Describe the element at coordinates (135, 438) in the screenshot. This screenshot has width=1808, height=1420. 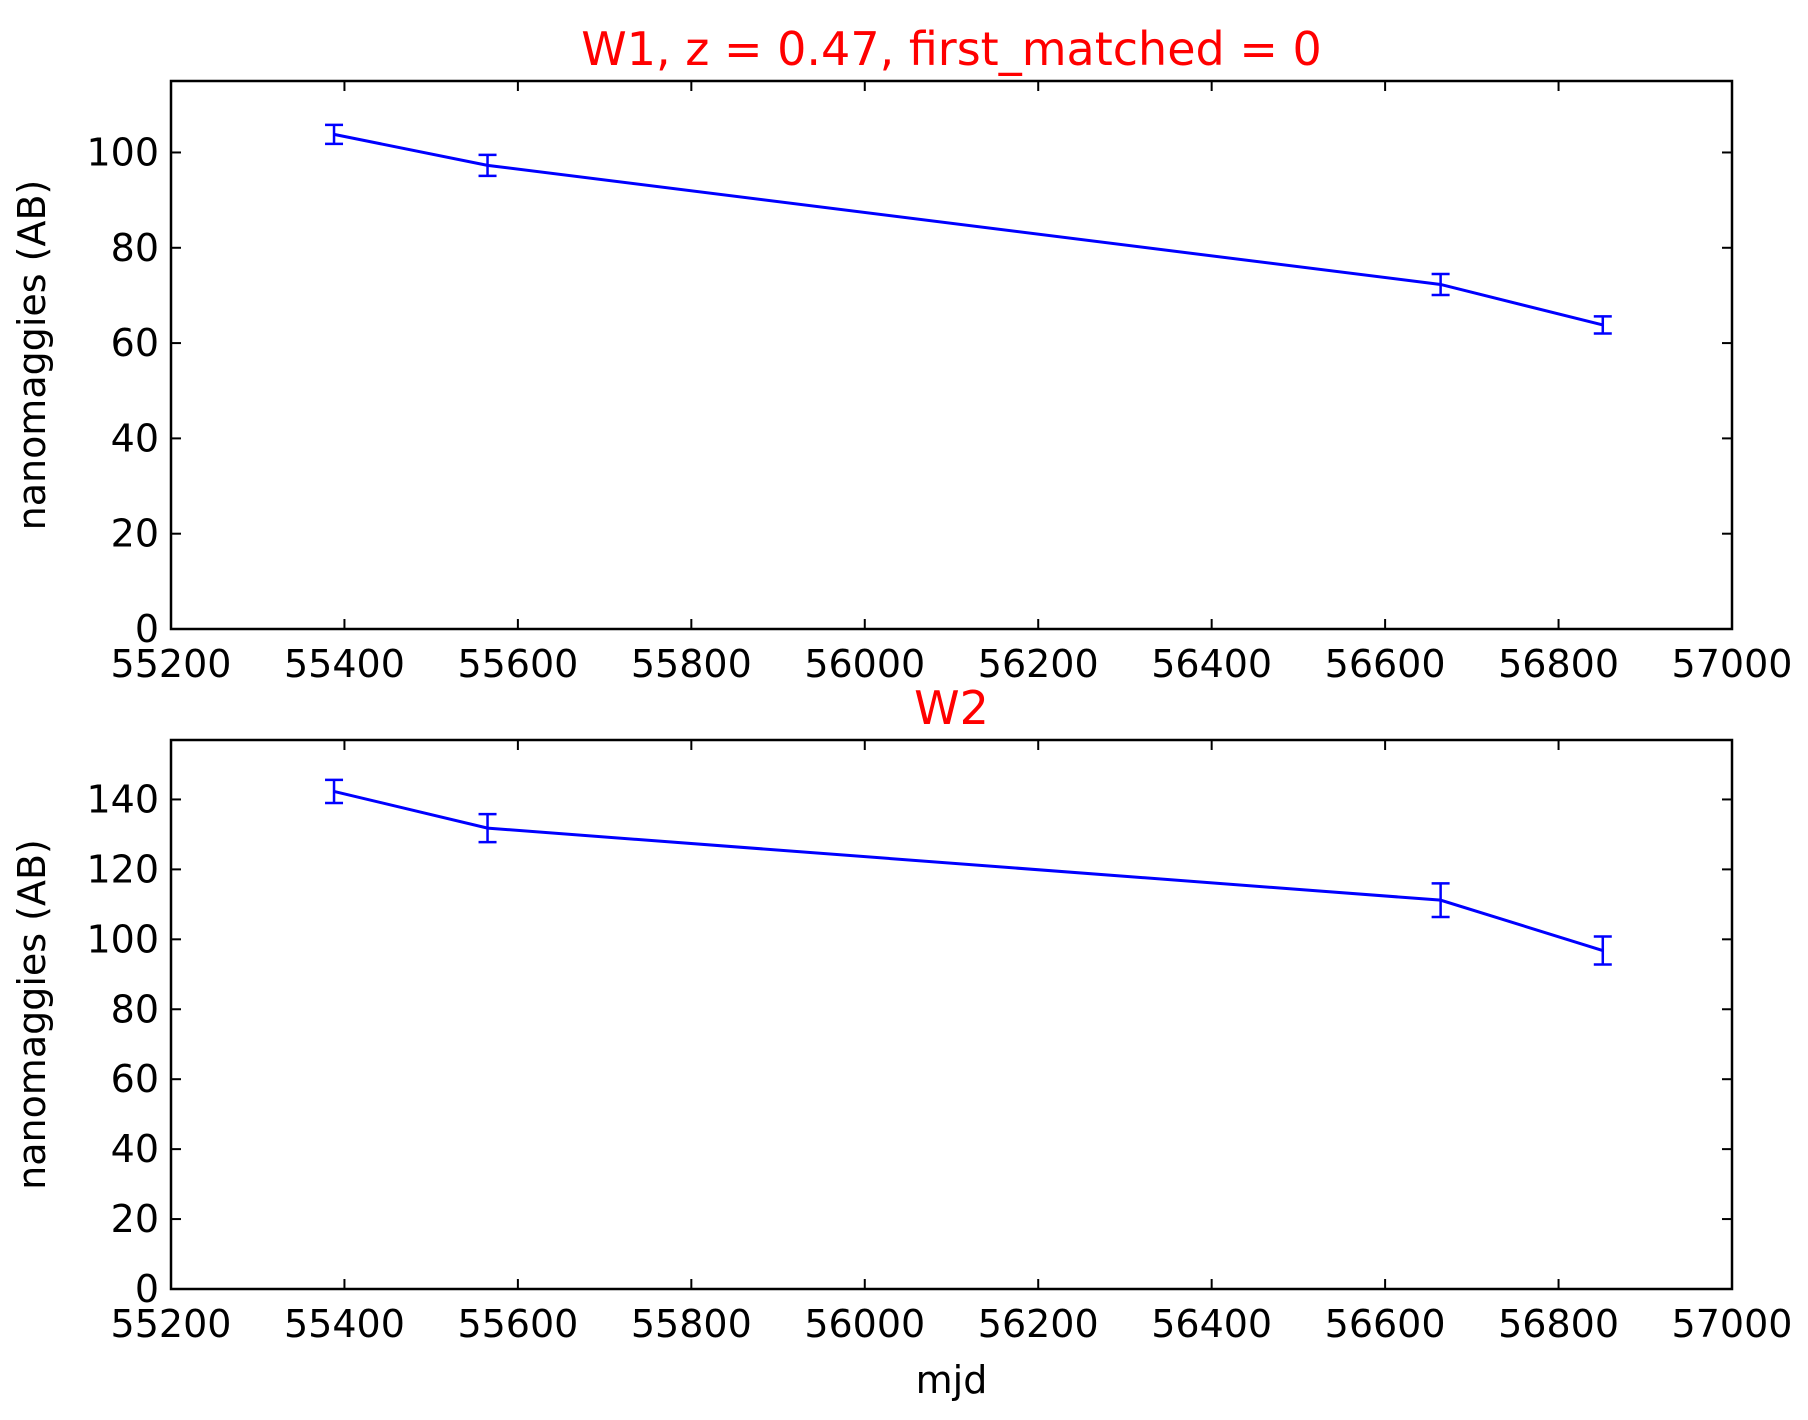
I see `w1-y-tick-label: 40` at that location.